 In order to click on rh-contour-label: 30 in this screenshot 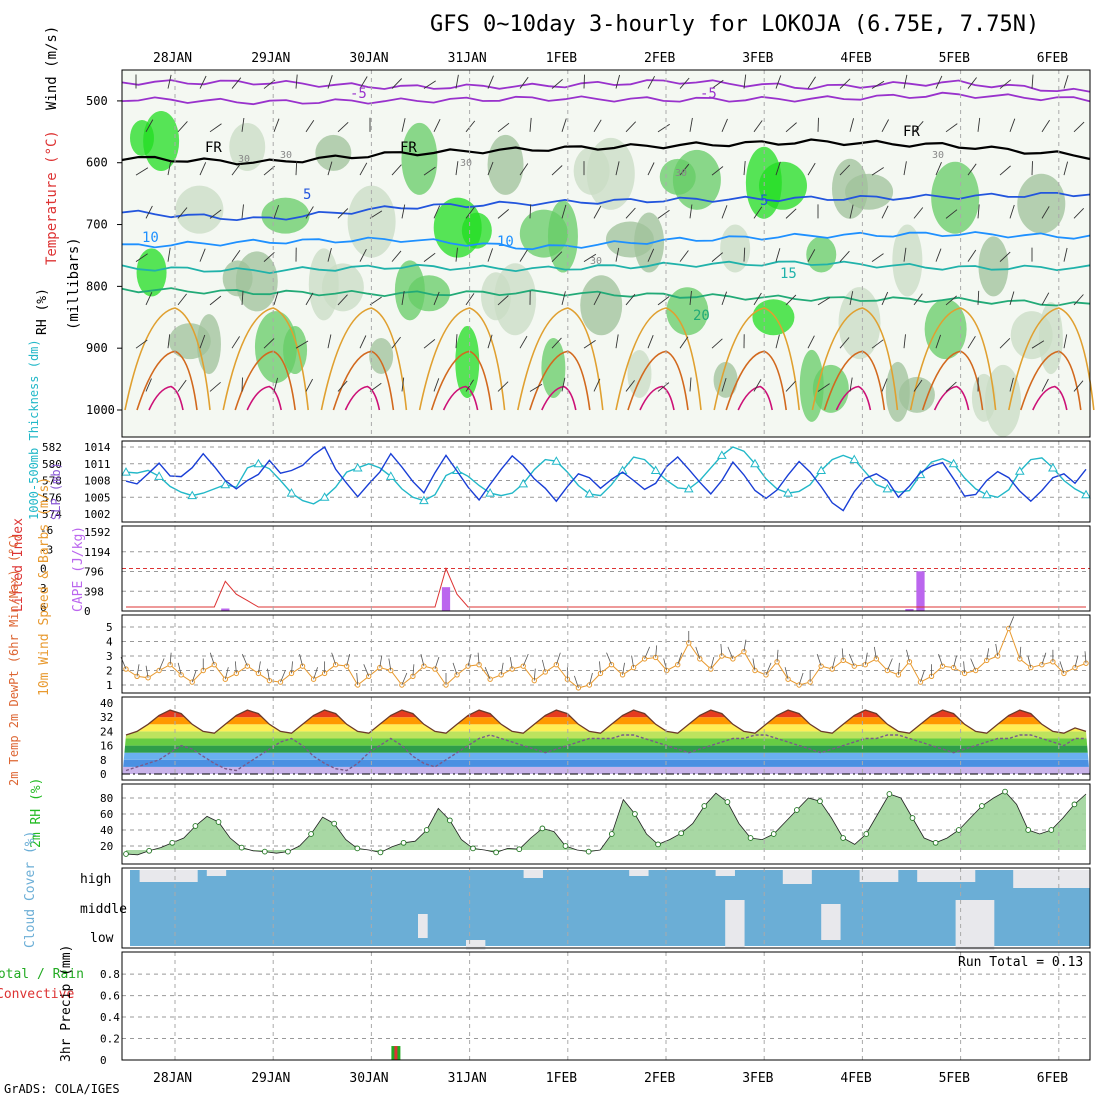, I will do `click(466, 163)`.